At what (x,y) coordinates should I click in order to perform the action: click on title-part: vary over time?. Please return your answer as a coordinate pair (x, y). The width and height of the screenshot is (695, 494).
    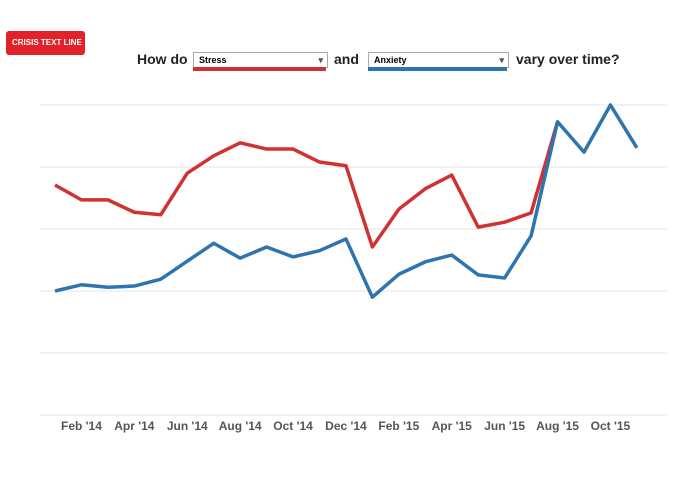
    Looking at the image, I should click on (568, 59).